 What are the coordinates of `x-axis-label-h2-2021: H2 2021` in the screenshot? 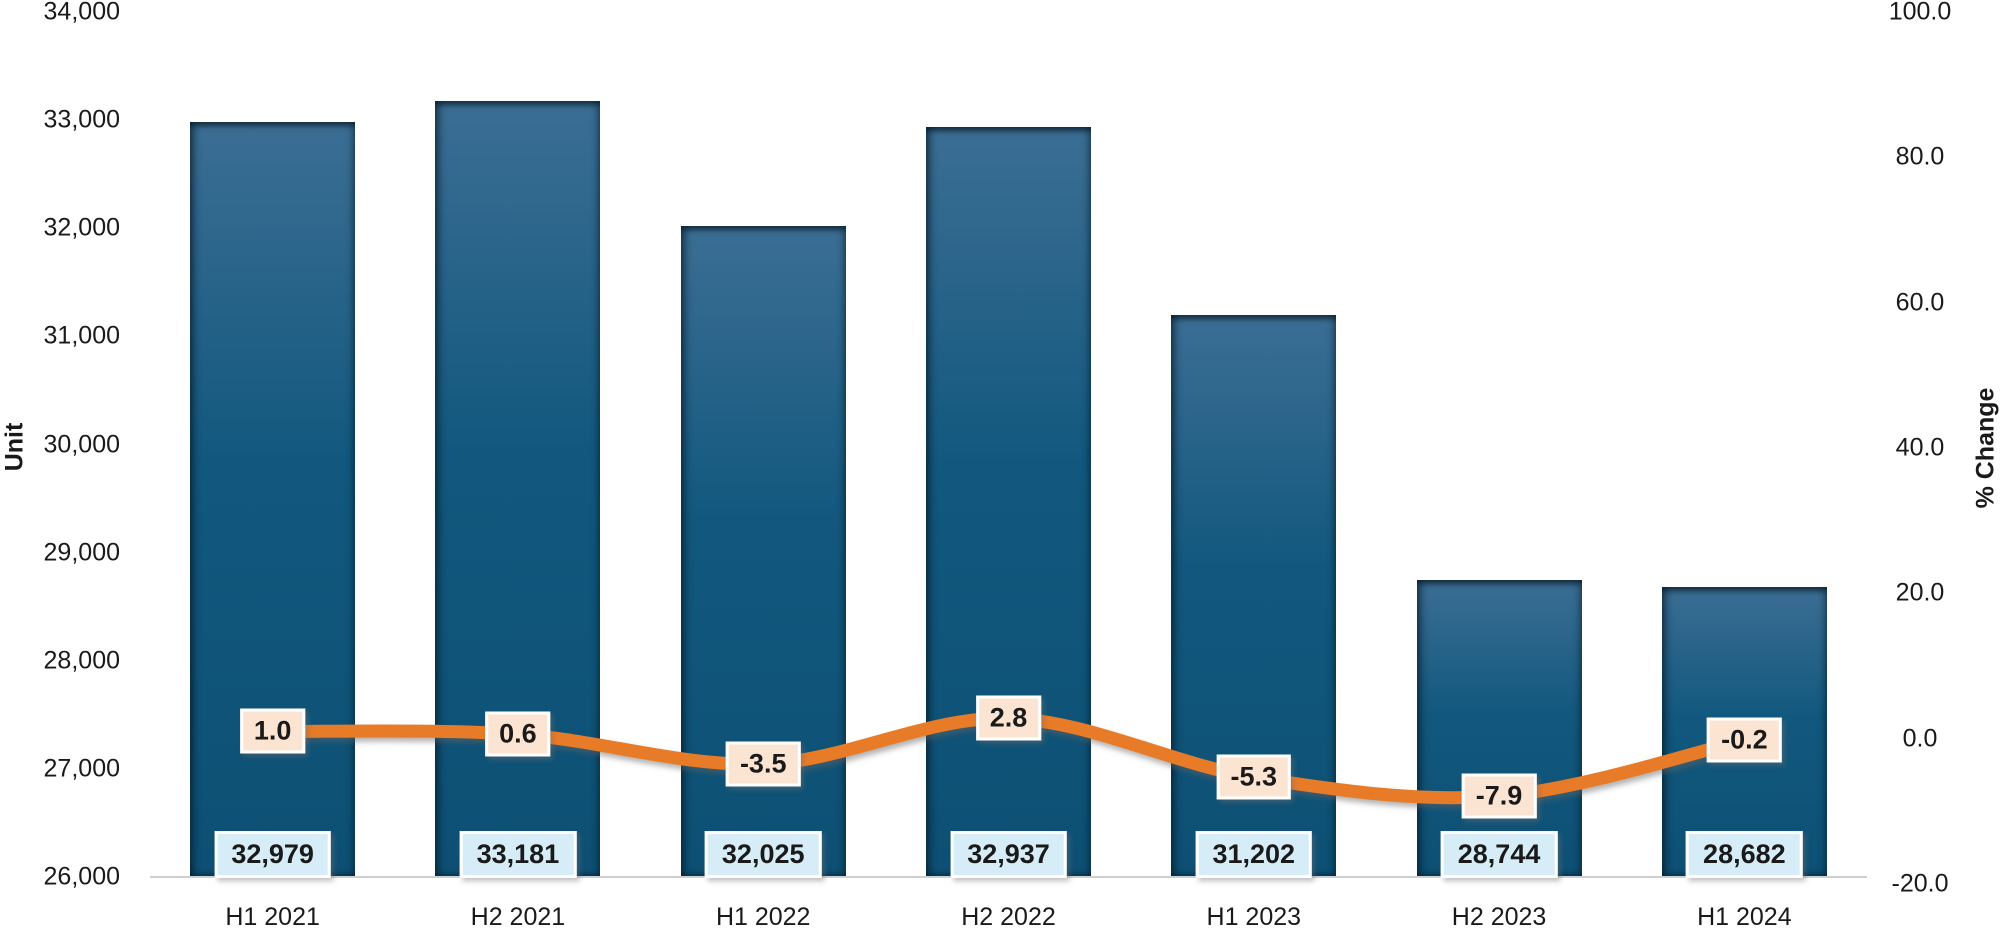 It's located at (518, 917).